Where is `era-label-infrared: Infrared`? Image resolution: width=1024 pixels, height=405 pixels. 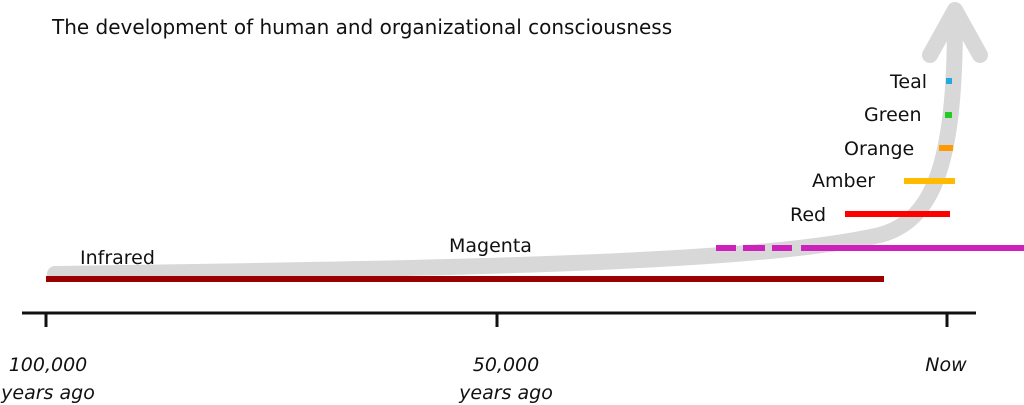 era-label-infrared: Infrared is located at coordinates (117, 258).